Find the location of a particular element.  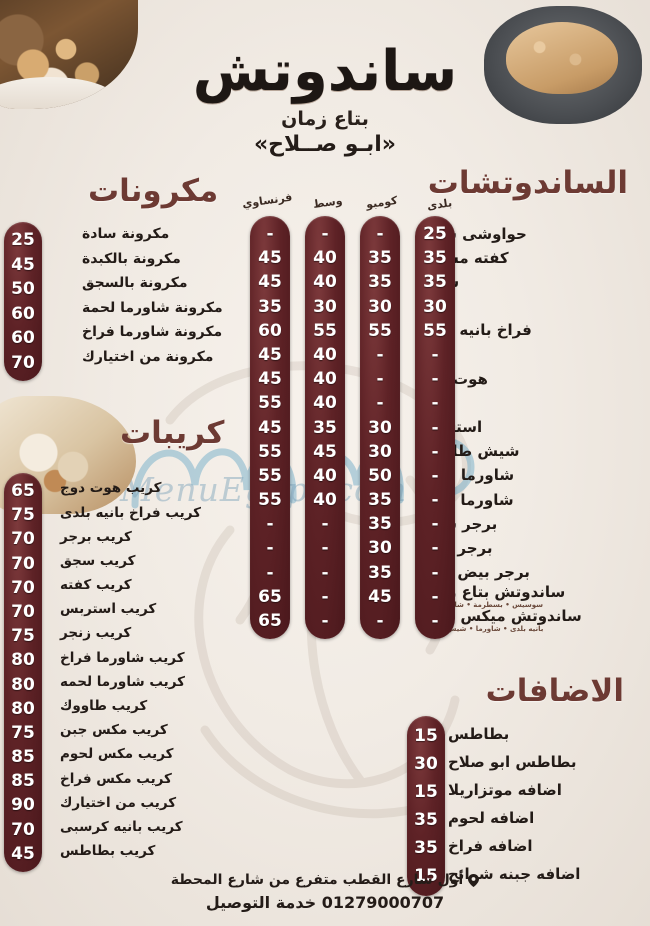

menu-item-label: كريب شاورما فراخ is located at coordinates (122, 657).